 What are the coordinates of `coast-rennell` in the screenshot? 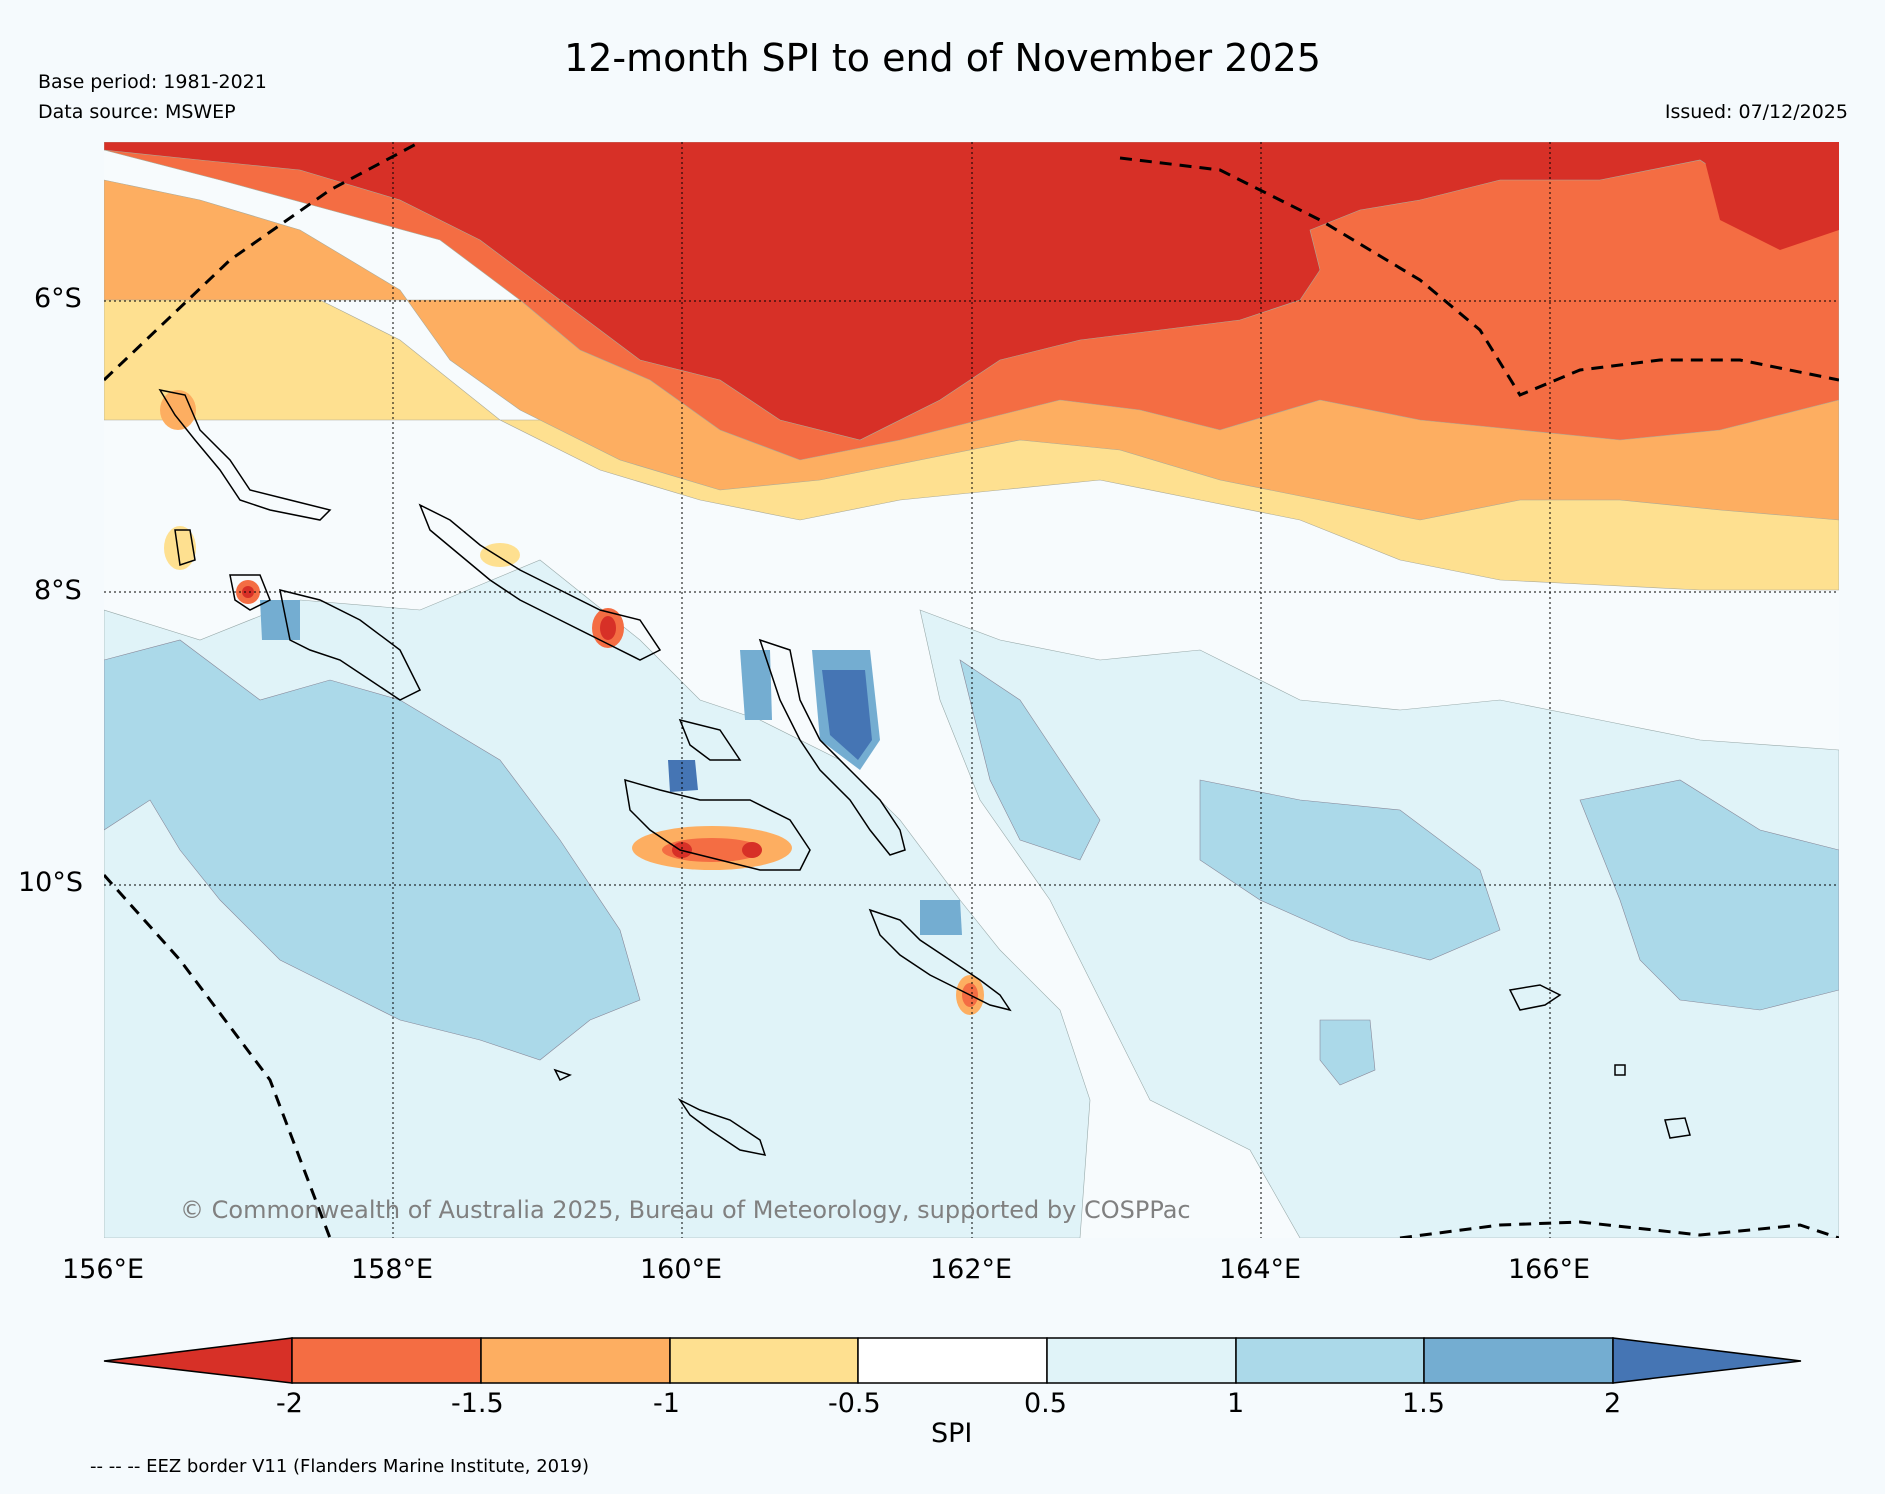 It's located at (562, 1075).